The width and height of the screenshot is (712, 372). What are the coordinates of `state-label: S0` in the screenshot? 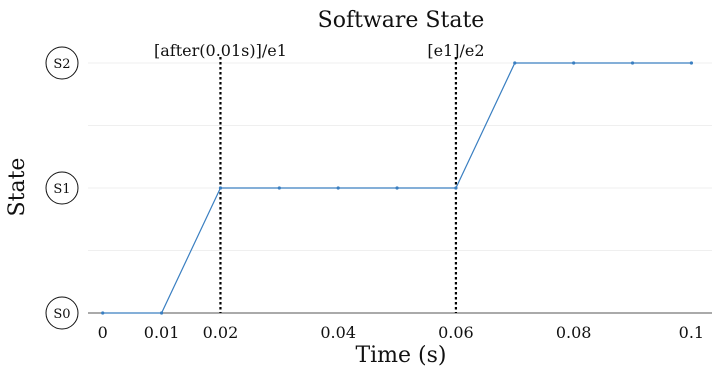 It's located at (61, 314).